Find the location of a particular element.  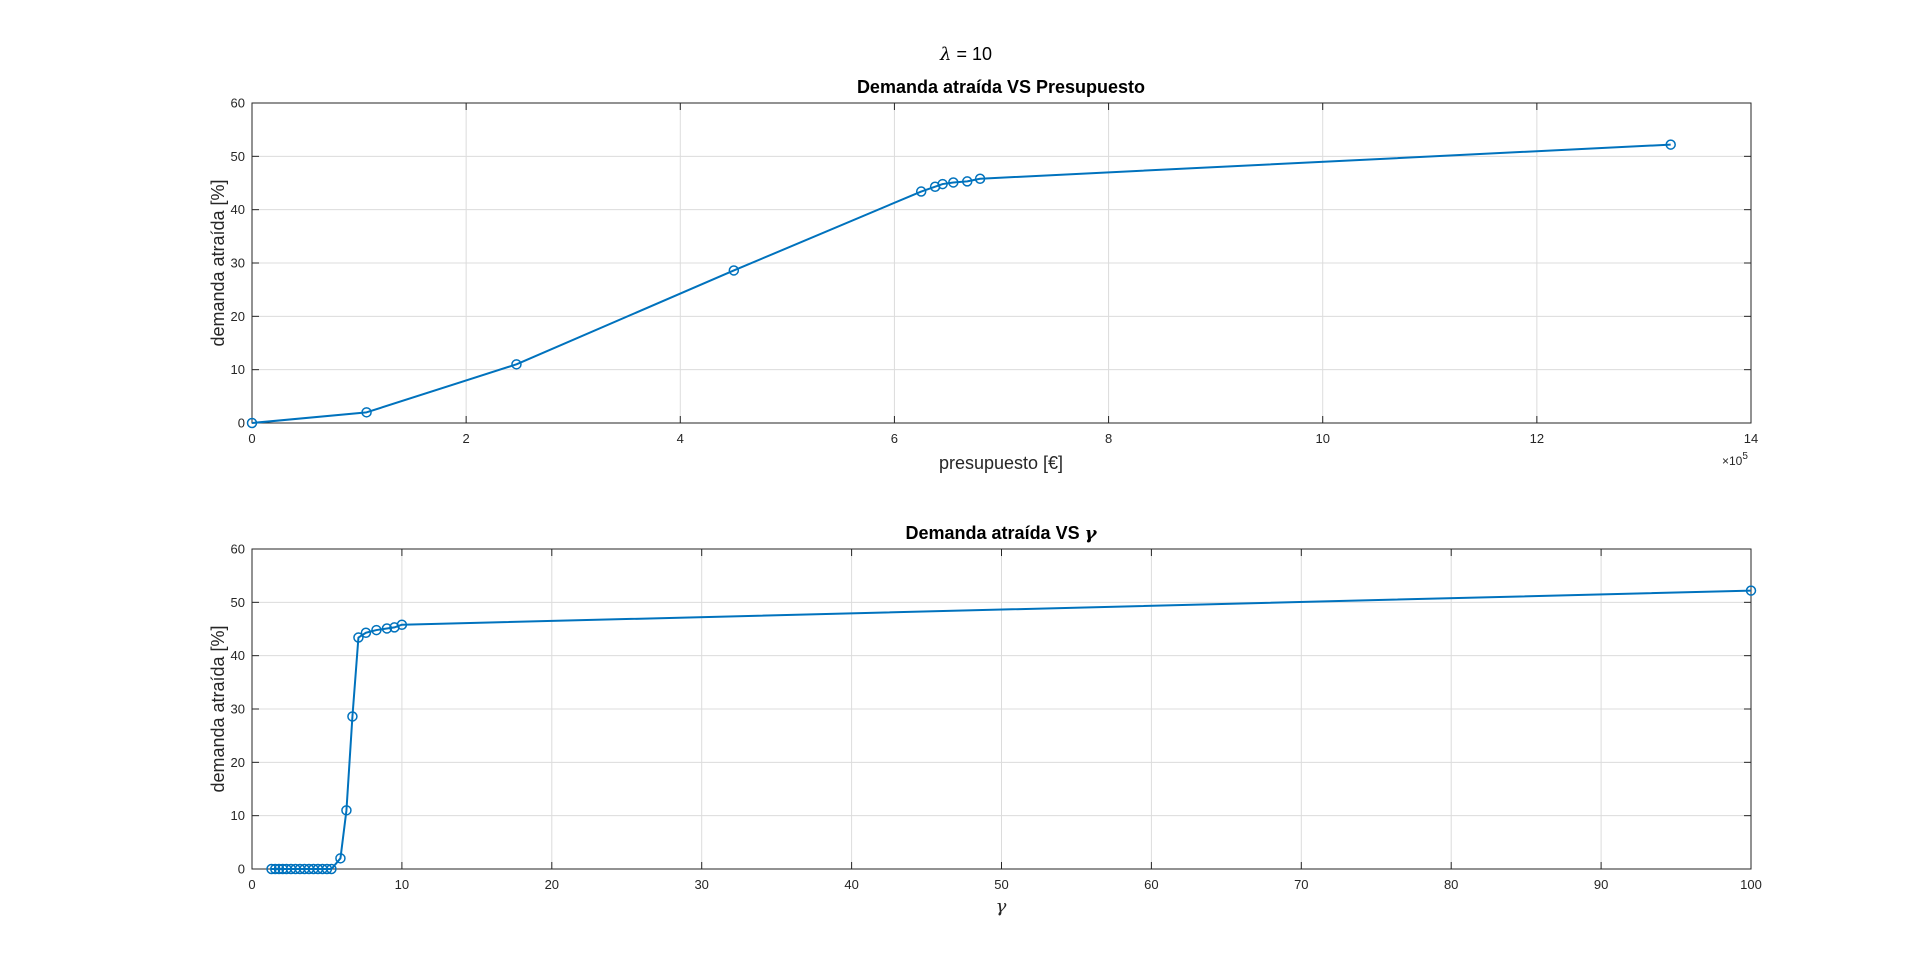

x-tick-label: 8 is located at coordinates (1108, 438).